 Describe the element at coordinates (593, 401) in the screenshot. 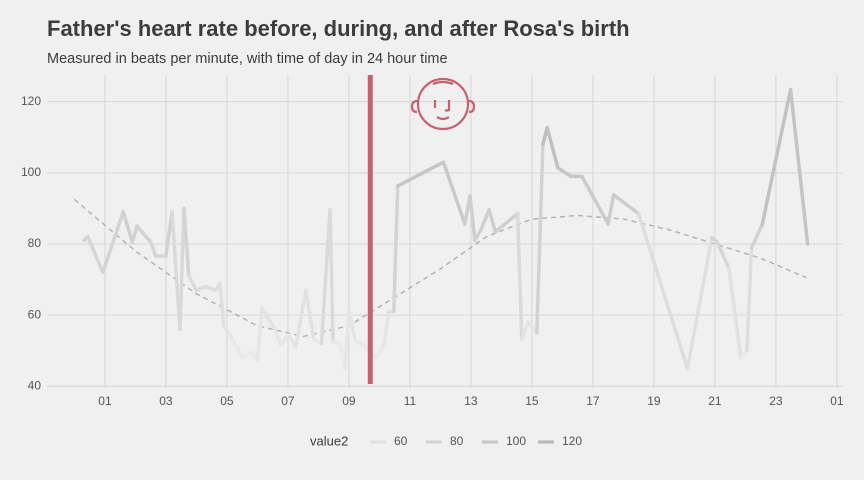

I see `x-tick-label: 17` at that location.